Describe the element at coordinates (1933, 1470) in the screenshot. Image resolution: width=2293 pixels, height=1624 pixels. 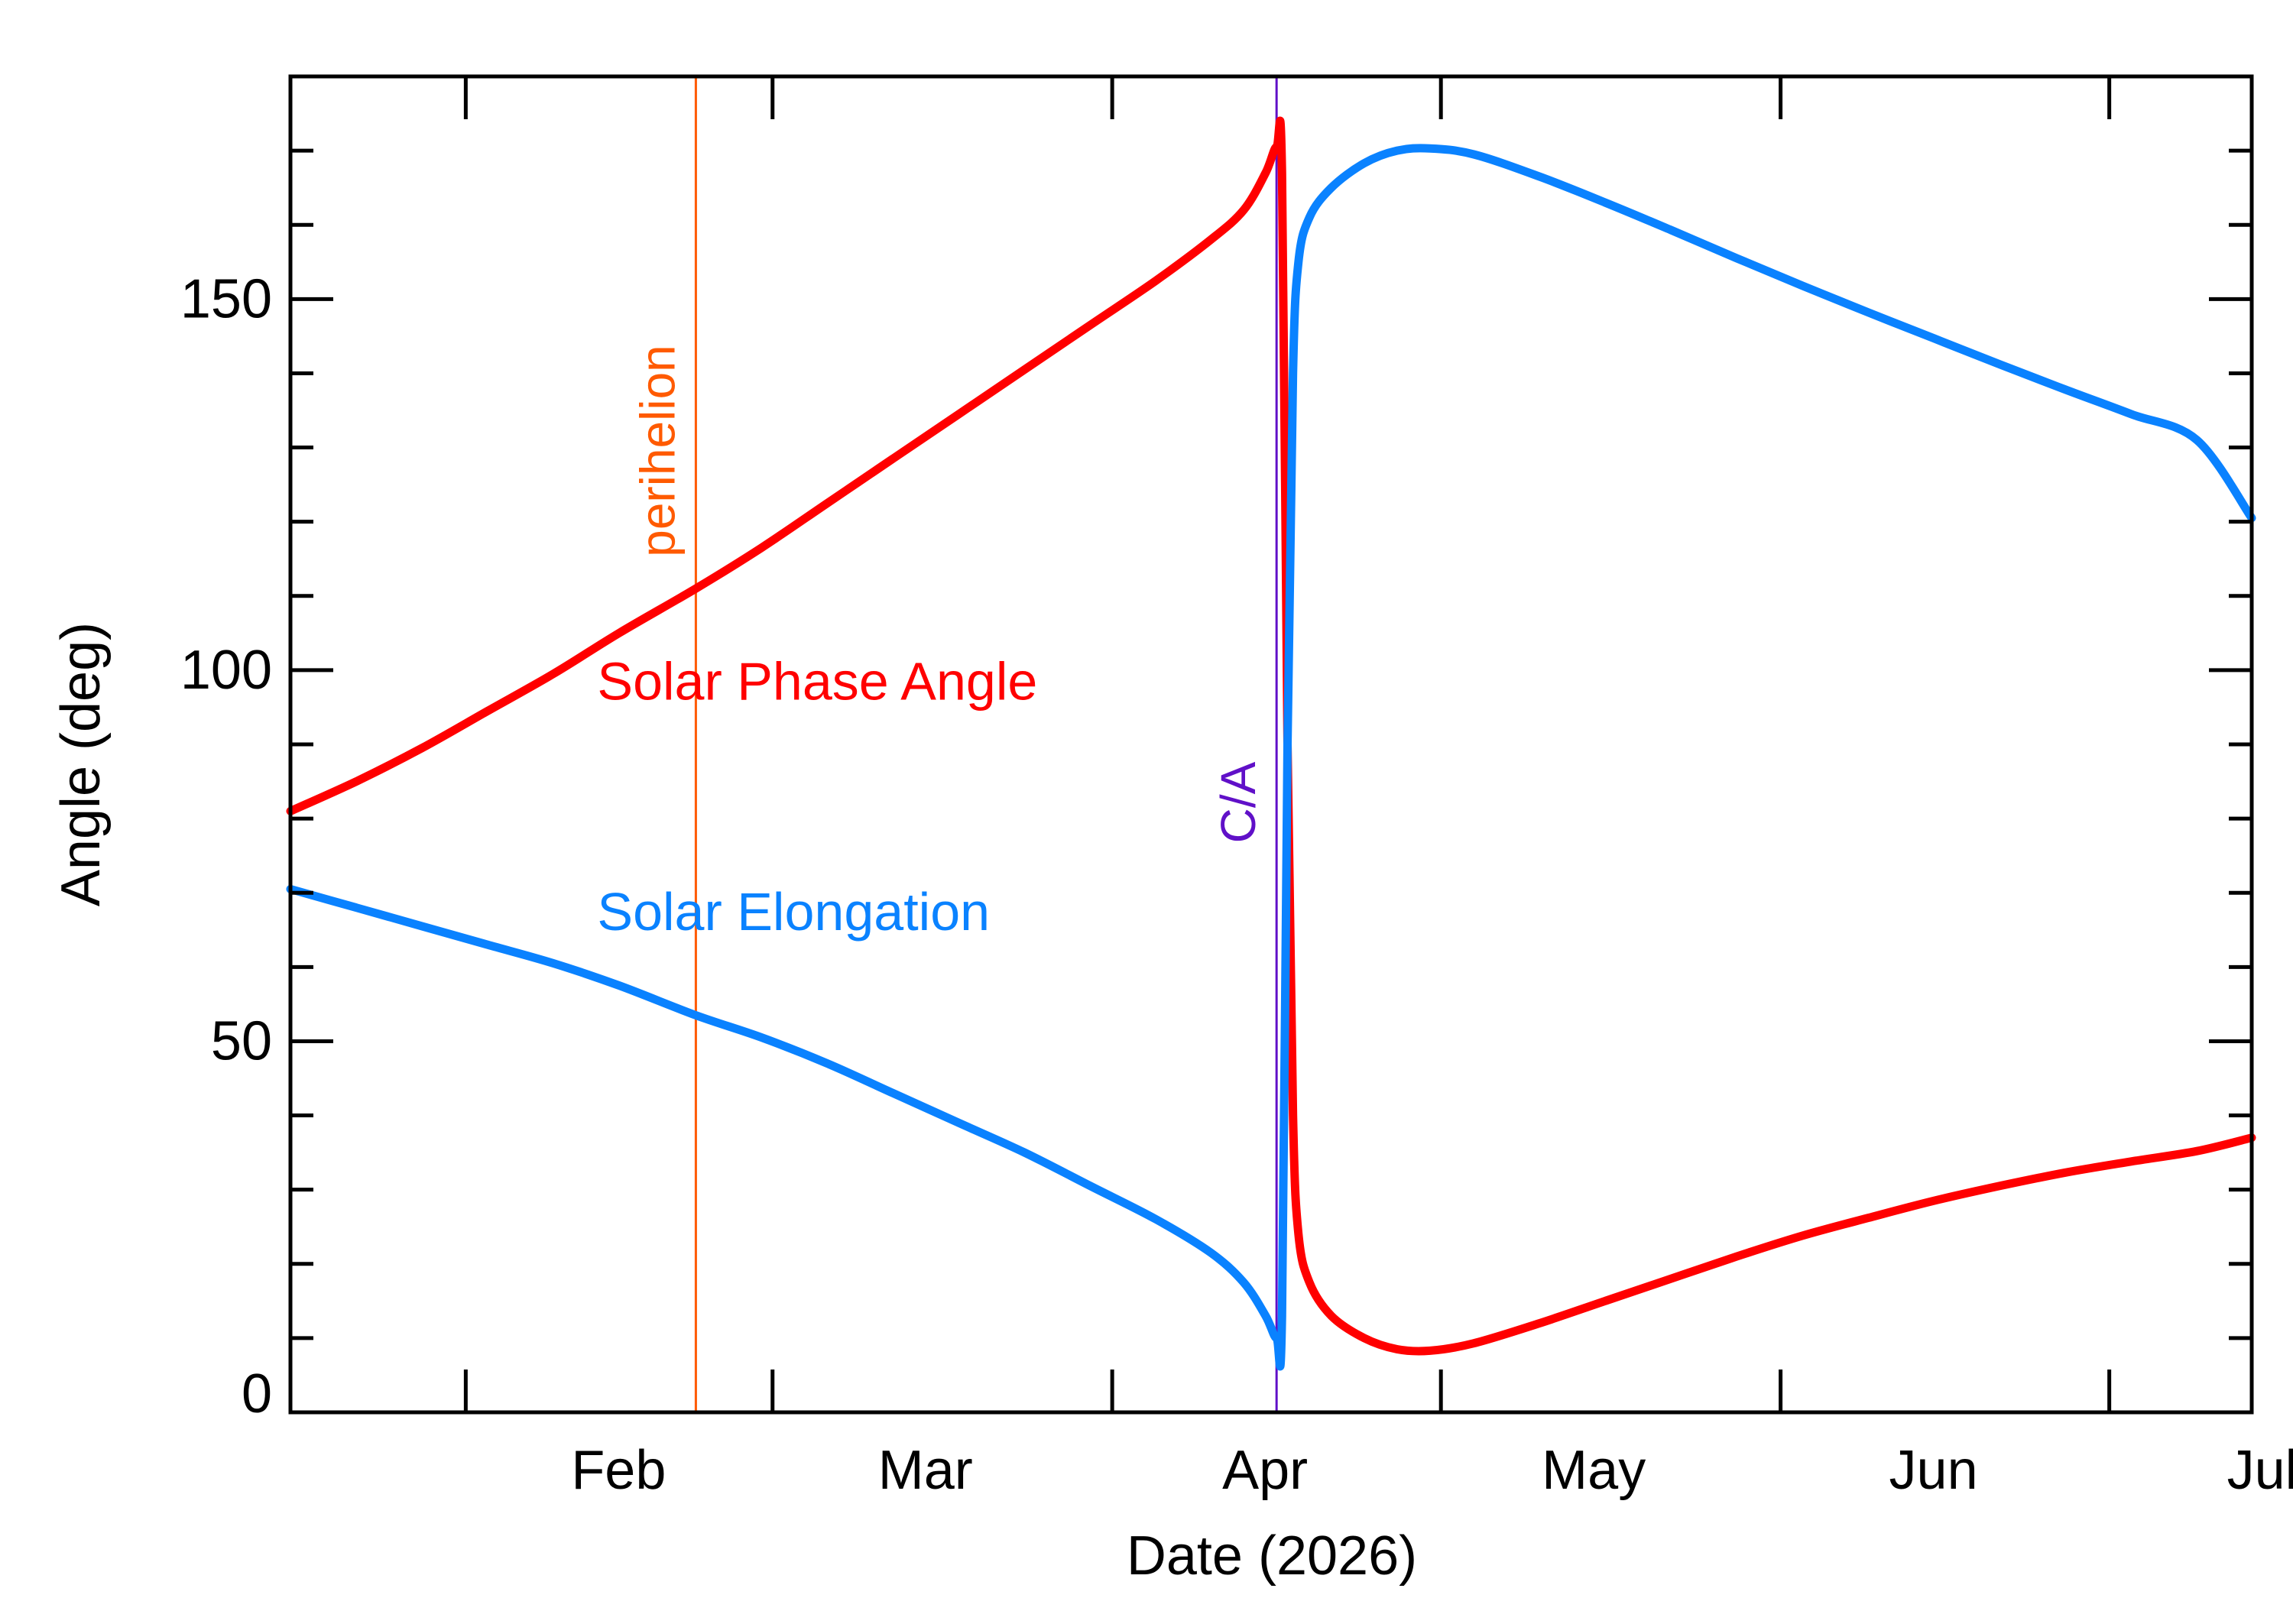
I see `x-tick-label-4: Jun` at that location.